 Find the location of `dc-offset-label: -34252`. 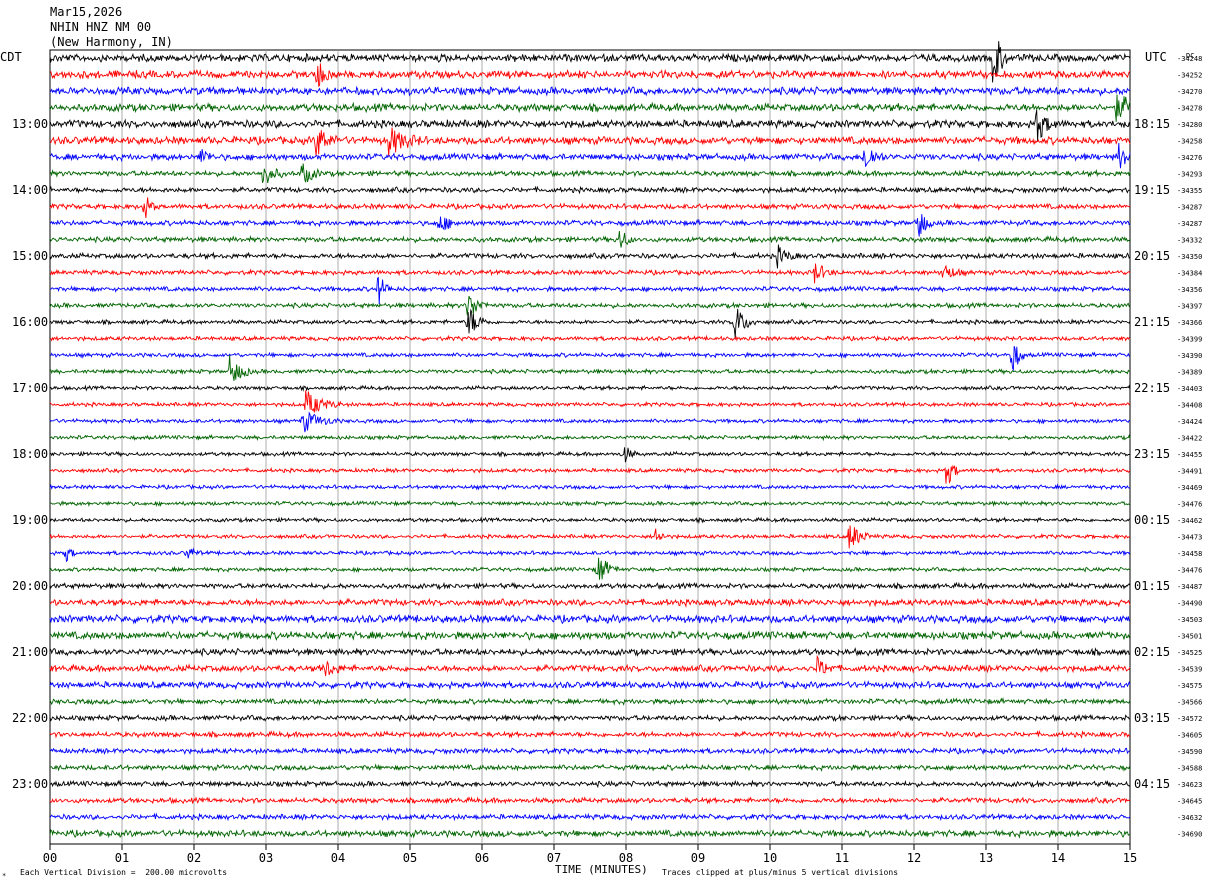

dc-offset-label: -34252 is located at coordinates (1189, 76).